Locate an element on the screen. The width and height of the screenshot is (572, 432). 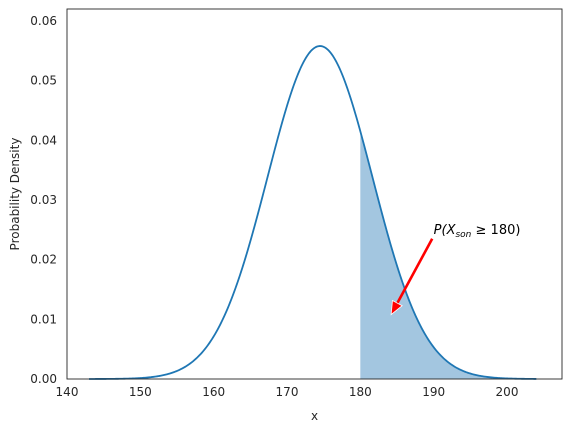
y-tick-label: 0.00 is located at coordinates (43, 379).